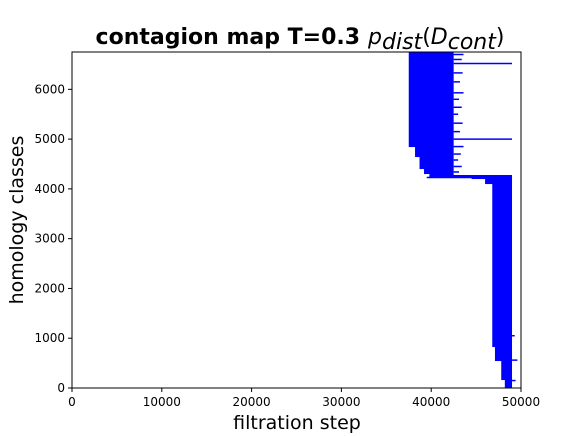  I want to click on title-math-base: p, so click(374, 37).